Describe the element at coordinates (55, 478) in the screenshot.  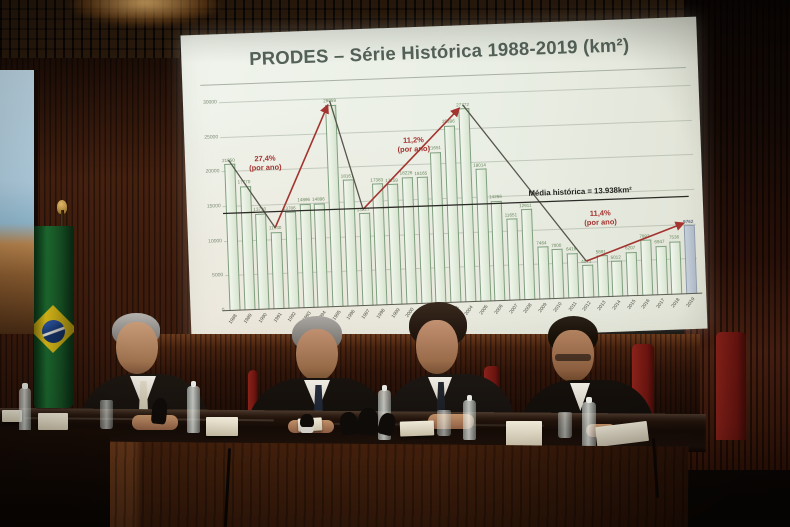
I see `table-shadow` at that location.